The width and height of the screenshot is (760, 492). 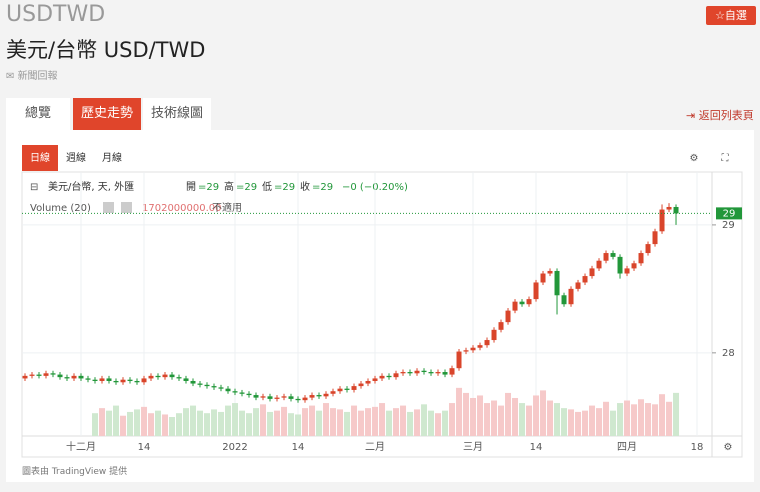 What do you see at coordinates (177, 114) in the screenshot?
I see `tab: 技術線圖` at bounding box center [177, 114].